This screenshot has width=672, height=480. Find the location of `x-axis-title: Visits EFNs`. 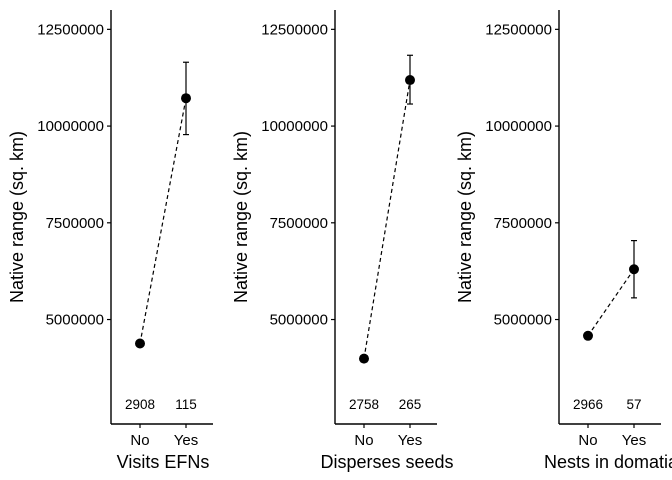

x-axis-title: Visits EFNs is located at coordinates (163, 462).